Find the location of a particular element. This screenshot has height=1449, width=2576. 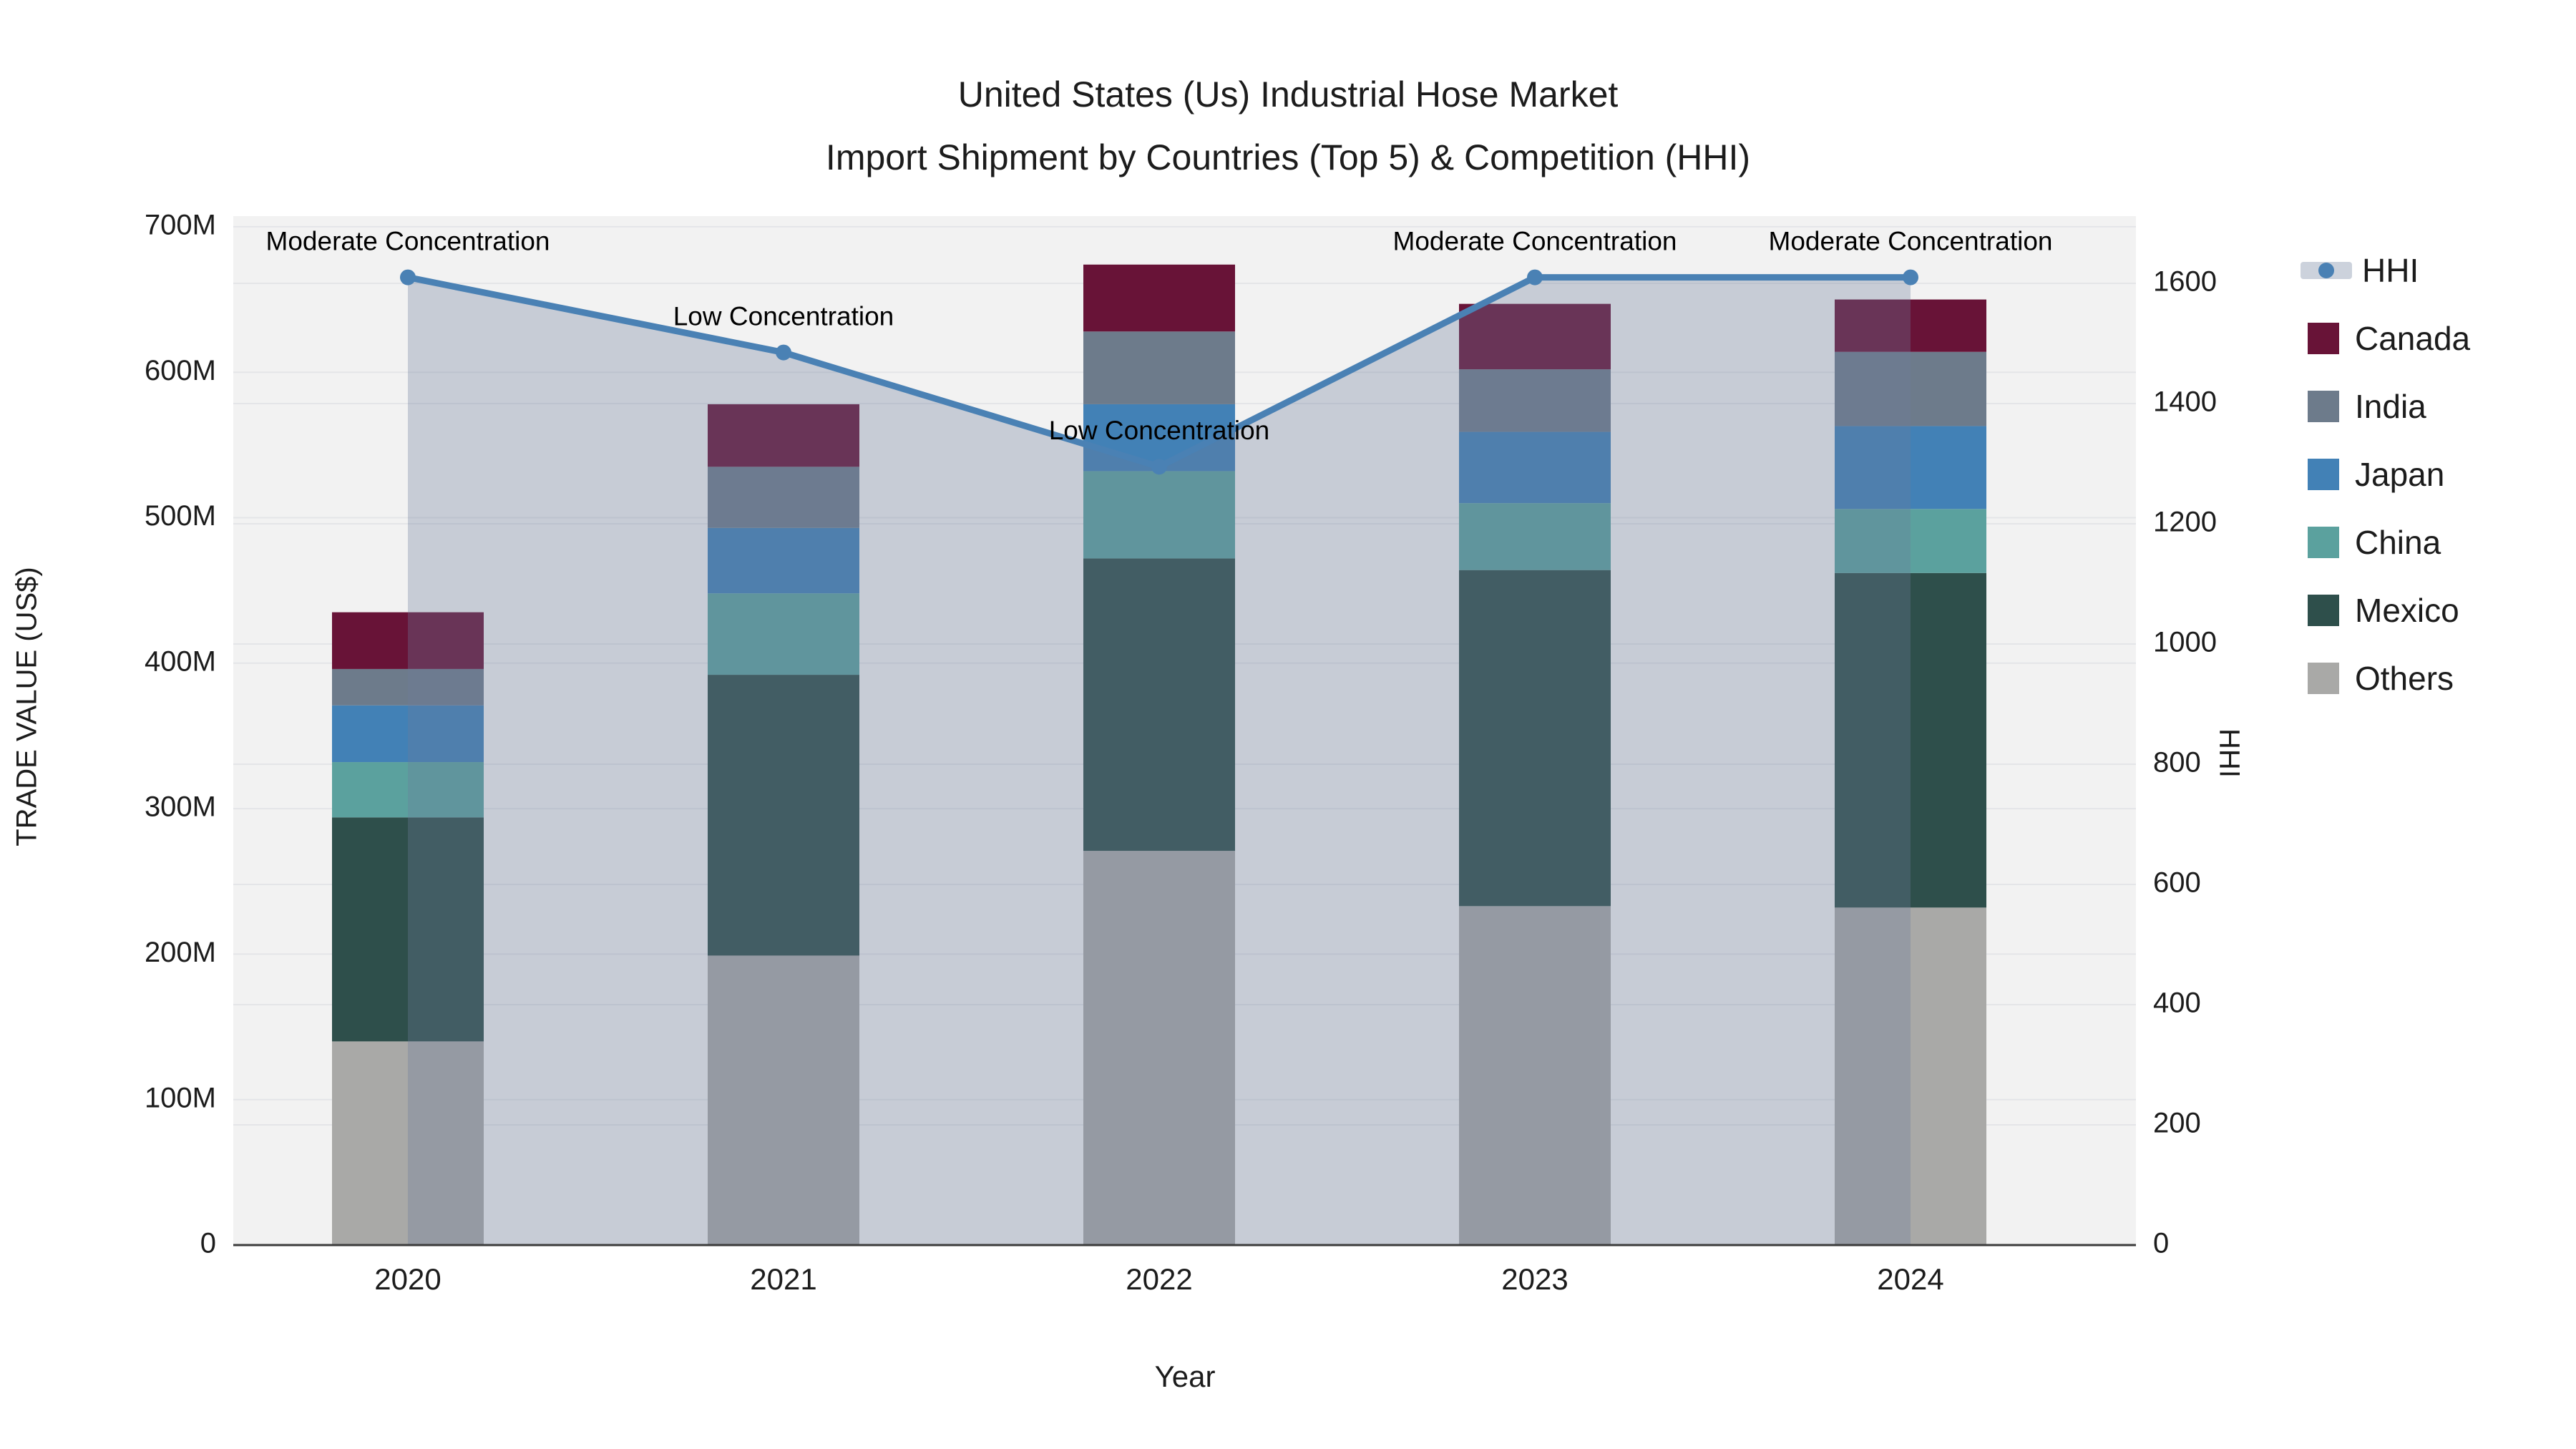

x-tick-label-2021: 2021 is located at coordinates (783, 1279).